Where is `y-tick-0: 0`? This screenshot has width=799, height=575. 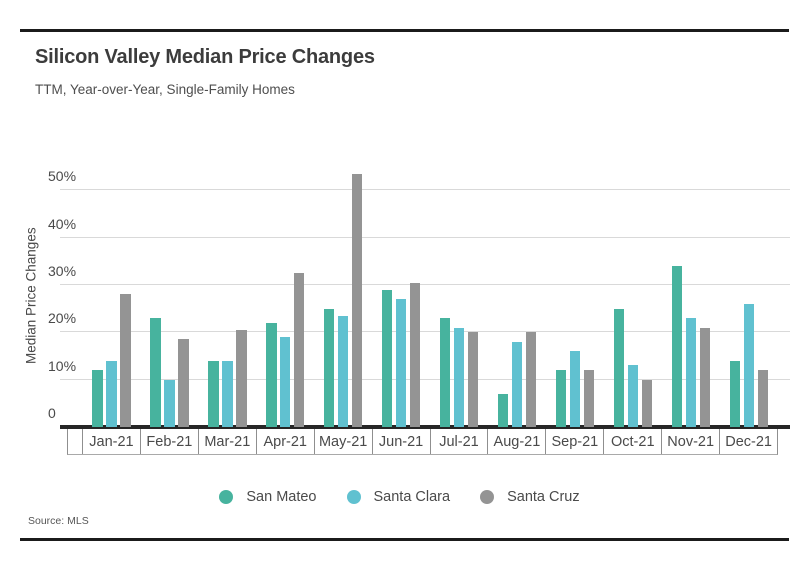
y-tick-0: 0 is located at coordinates (52, 413).